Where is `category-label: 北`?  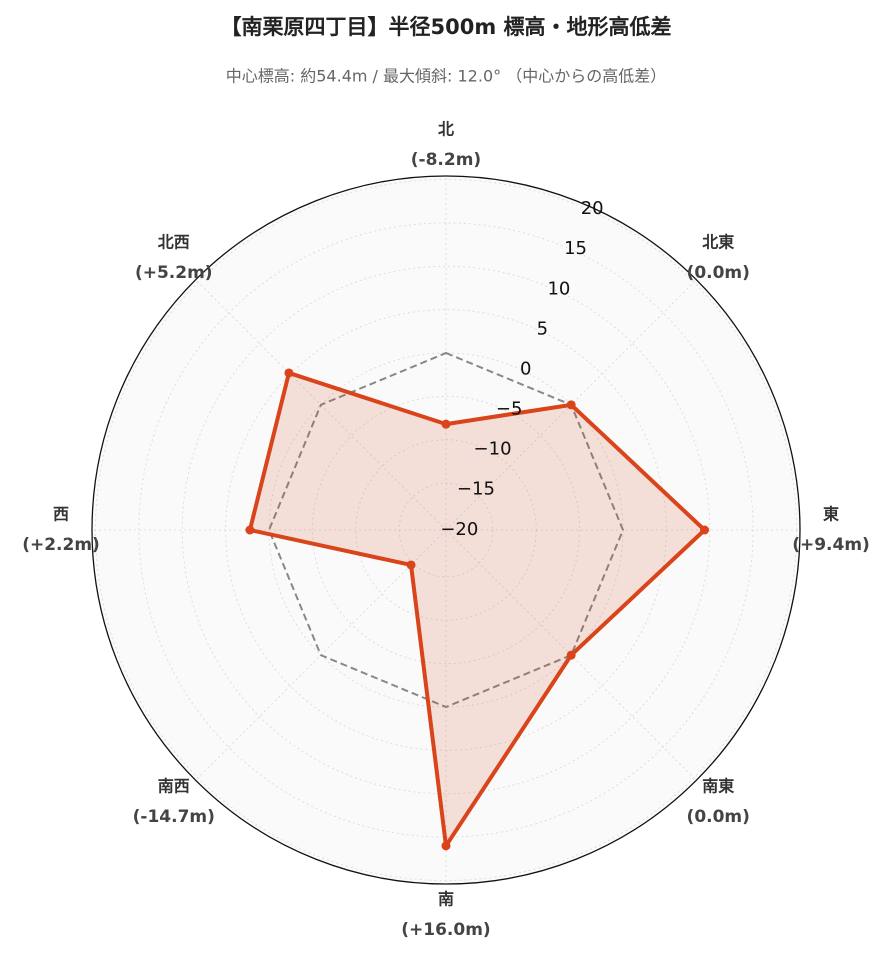 category-label: 北 is located at coordinates (446, 129).